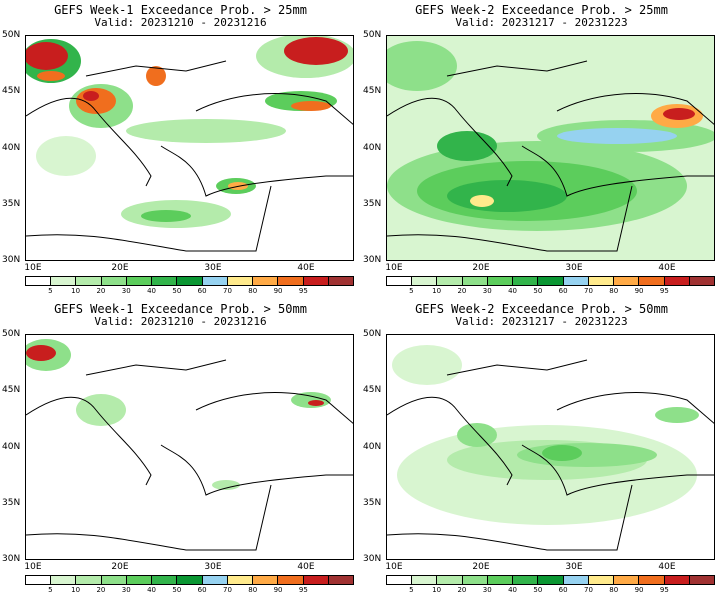 The height and width of the screenshot is (598, 722). What do you see at coordinates (180, 22) in the screenshot?
I see `panel-valid-range: Valid: 20231210 - 20231216` at bounding box center [180, 22].